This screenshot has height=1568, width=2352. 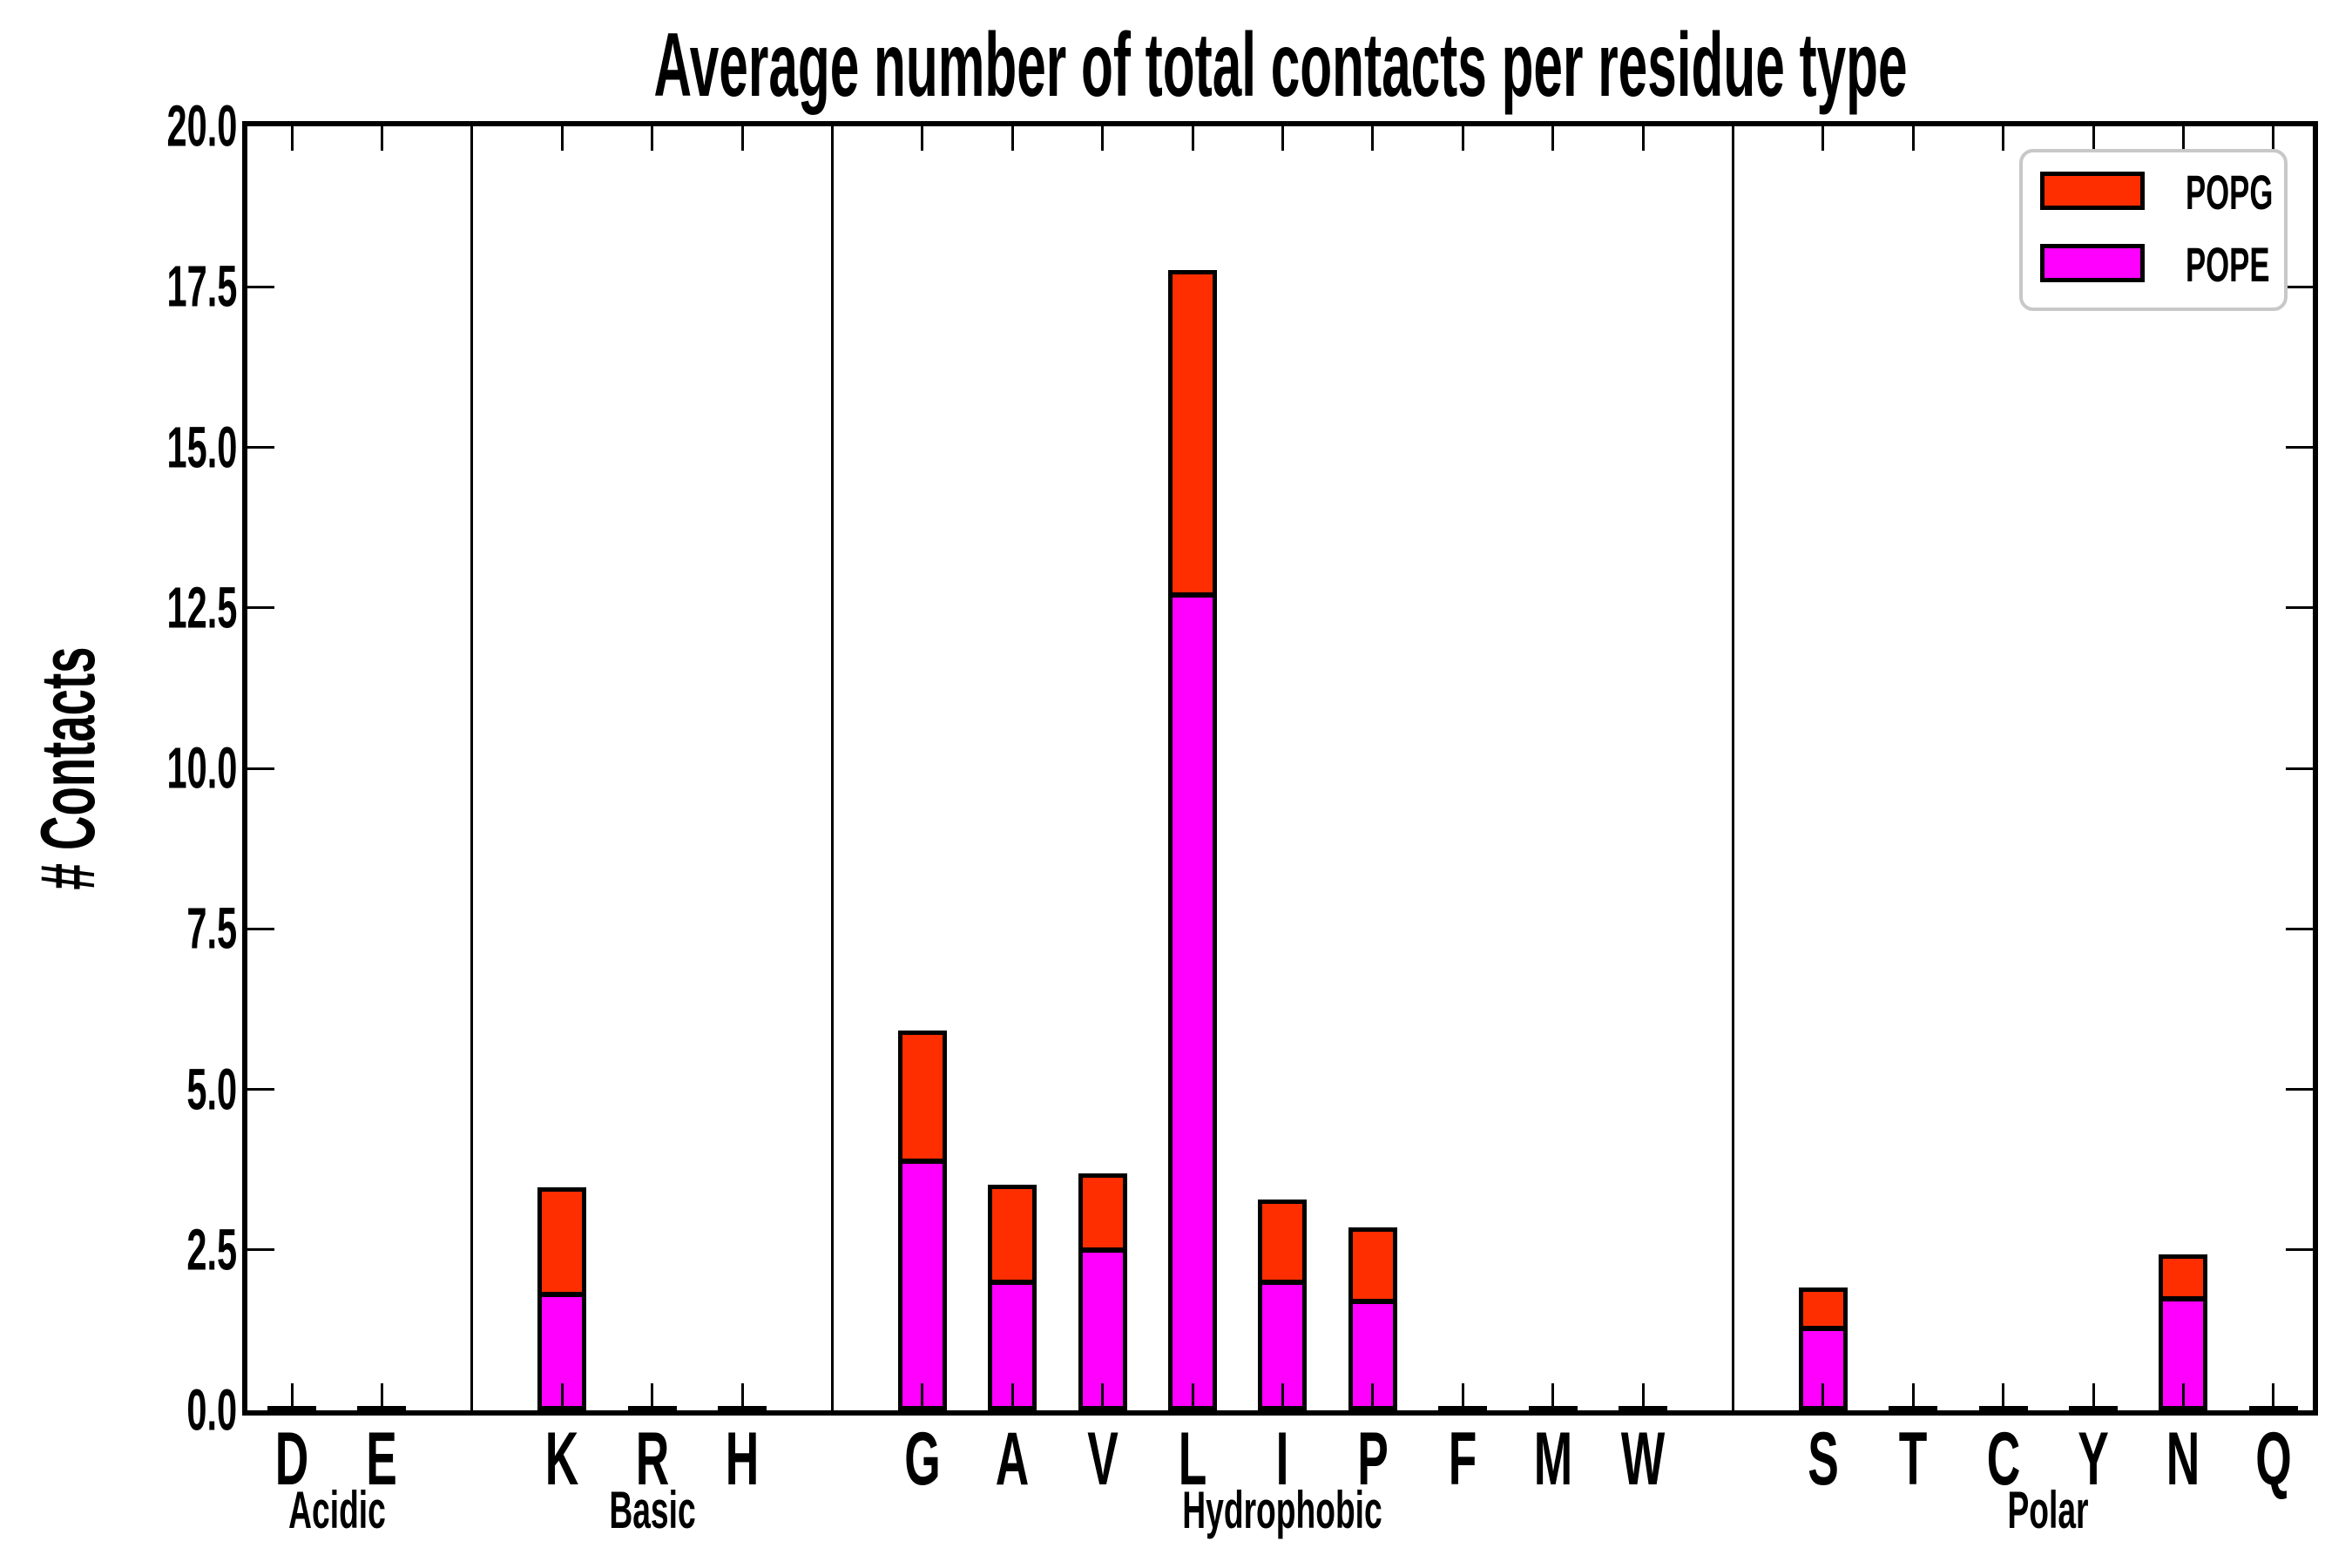 I want to click on x-tick-top-E, so click(x=381, y=138).